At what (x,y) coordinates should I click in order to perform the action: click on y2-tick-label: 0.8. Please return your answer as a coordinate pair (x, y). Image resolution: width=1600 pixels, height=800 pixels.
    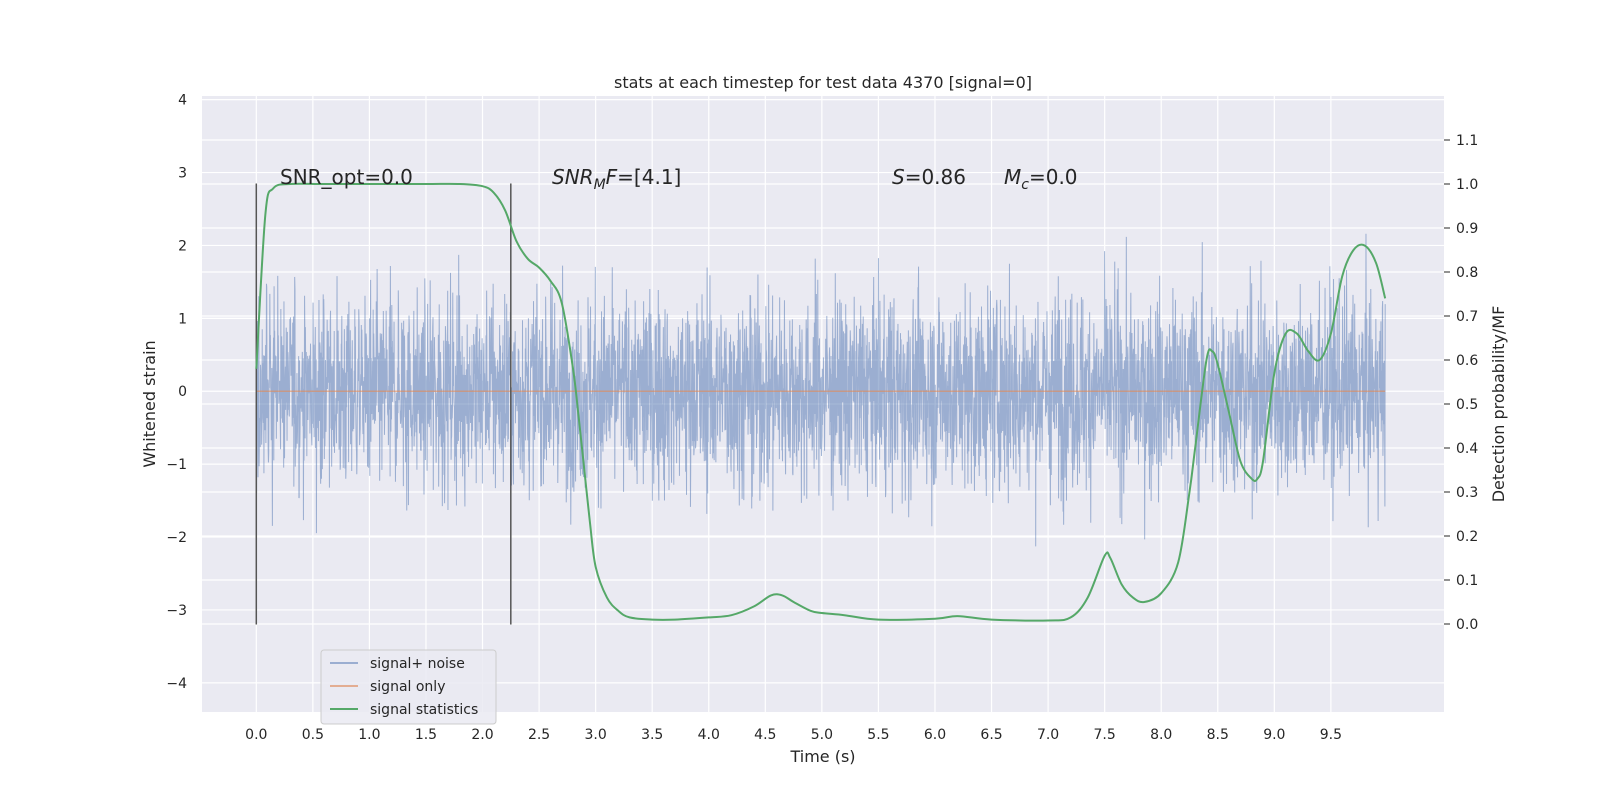
    Looking at the image, I should click on (1467, 273).